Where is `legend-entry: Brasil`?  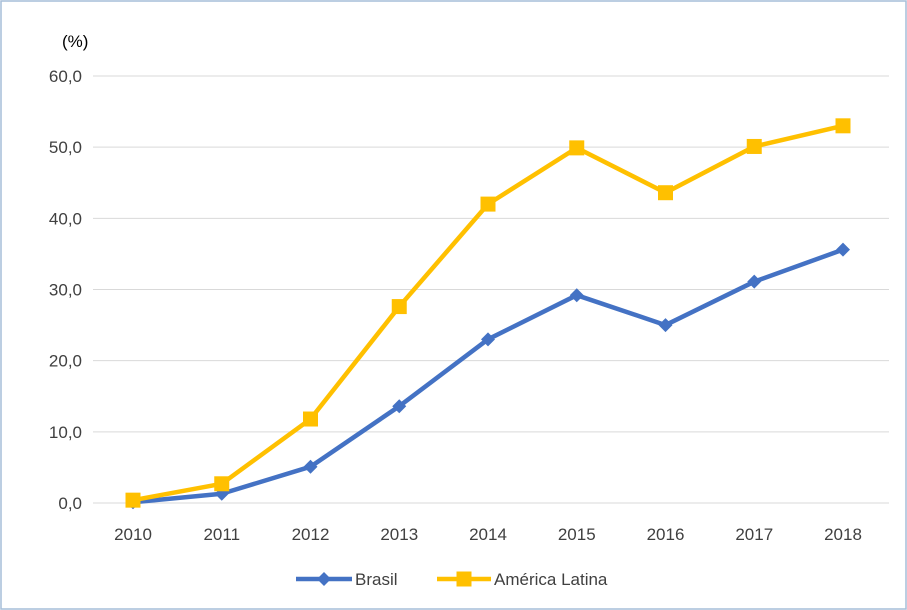 legend-entry: Brasil is located at coordinates (347, 579).